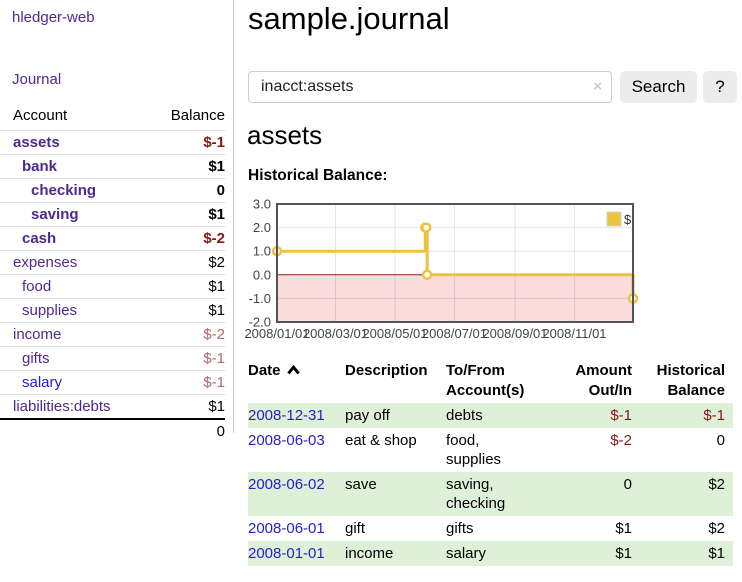 This screenshot has height=582, width=742. What do you see at coordinates (37, 79) in the screenshot?
I see `sidebar-item-journal: Journal` at bounding box center [37, 79].